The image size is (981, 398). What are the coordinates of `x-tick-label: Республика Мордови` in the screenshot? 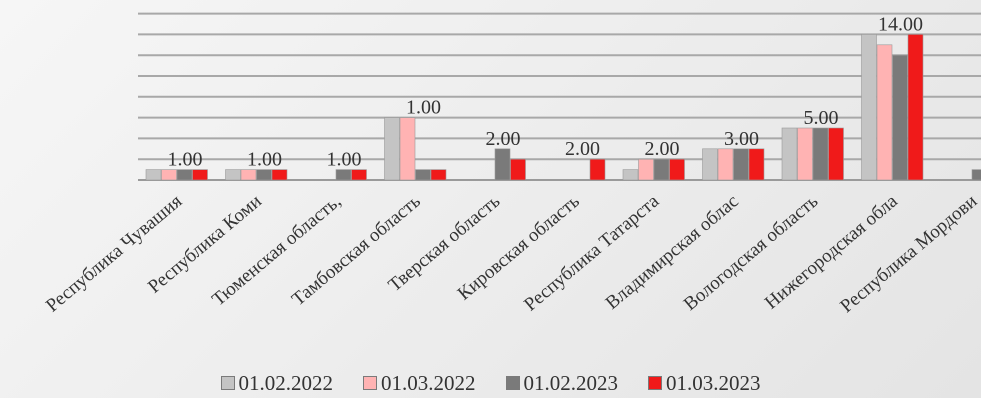 It's located at (908, 254).